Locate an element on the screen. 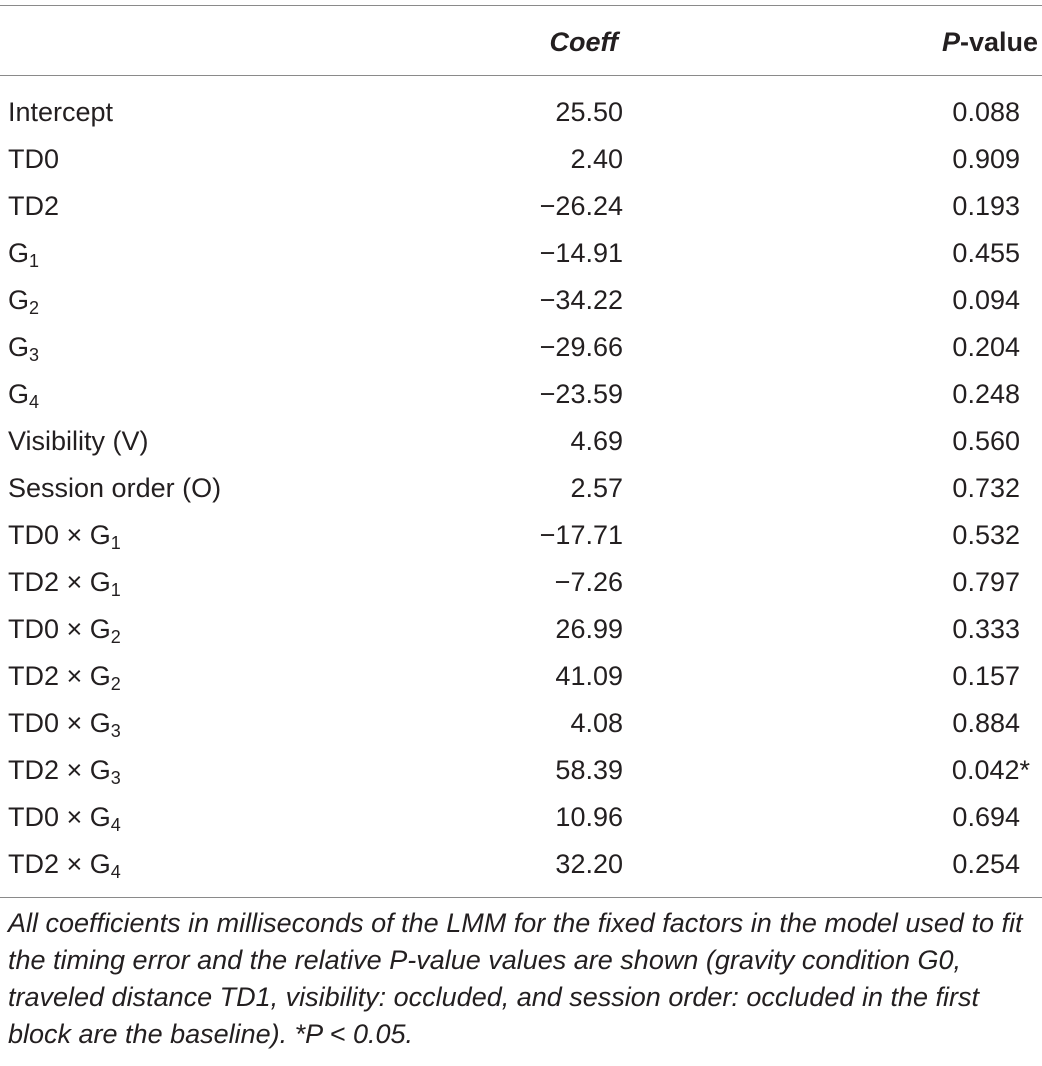  coeff-cell: −29.66 is located at coordinates (581, 347).